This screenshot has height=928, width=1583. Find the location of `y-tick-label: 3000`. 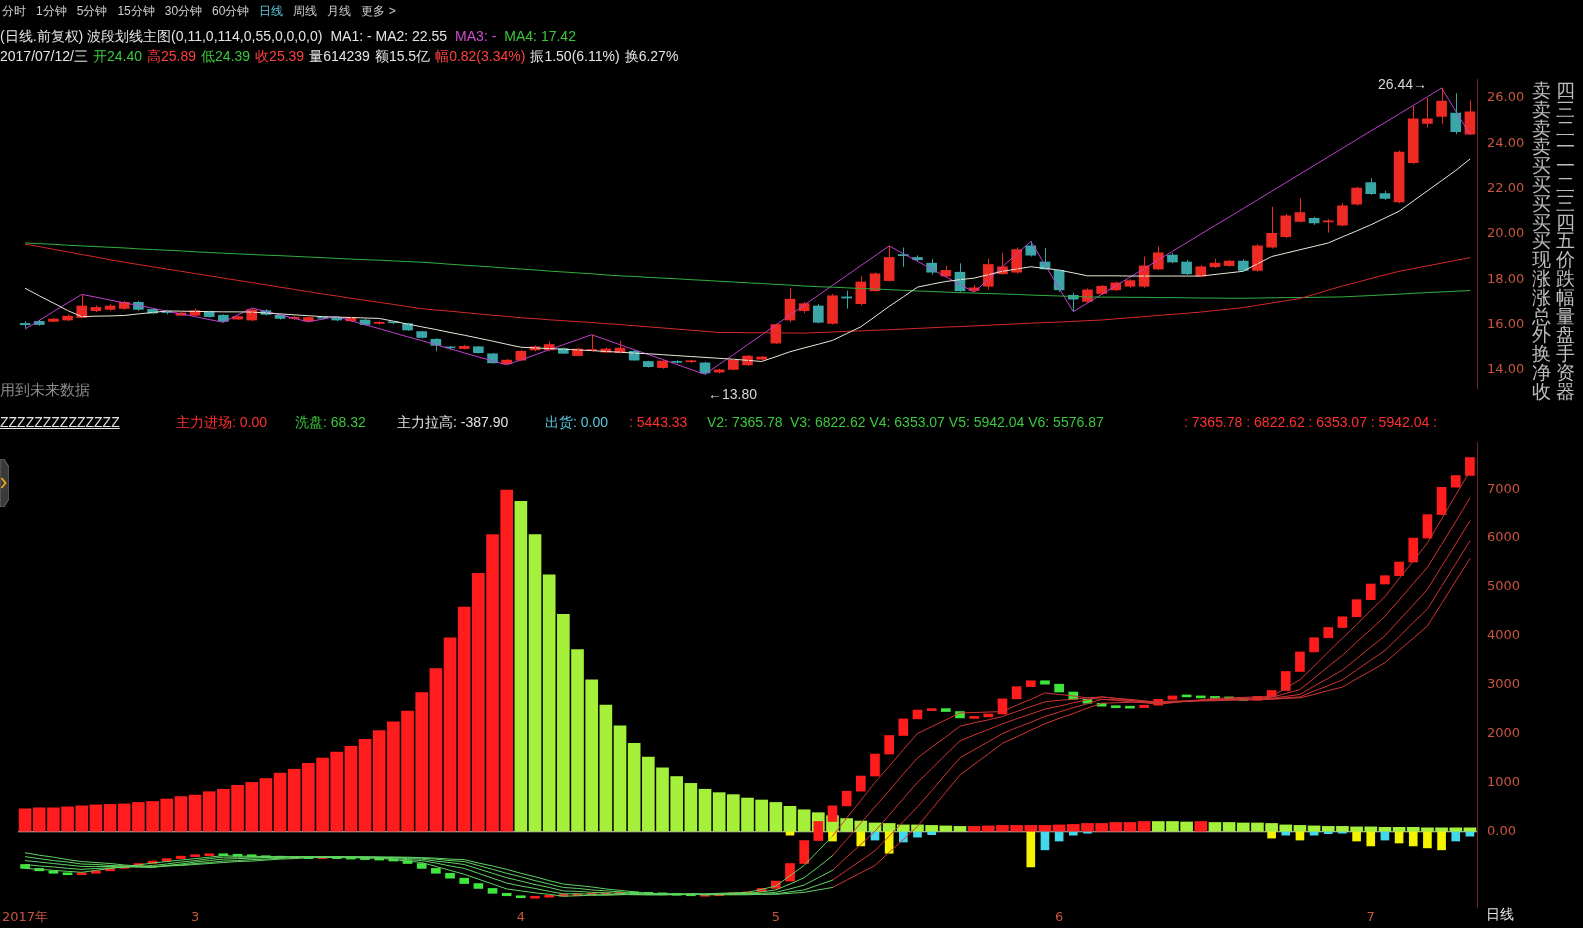

y-tick-label: 3000 is located at coordinates (1504, 684).